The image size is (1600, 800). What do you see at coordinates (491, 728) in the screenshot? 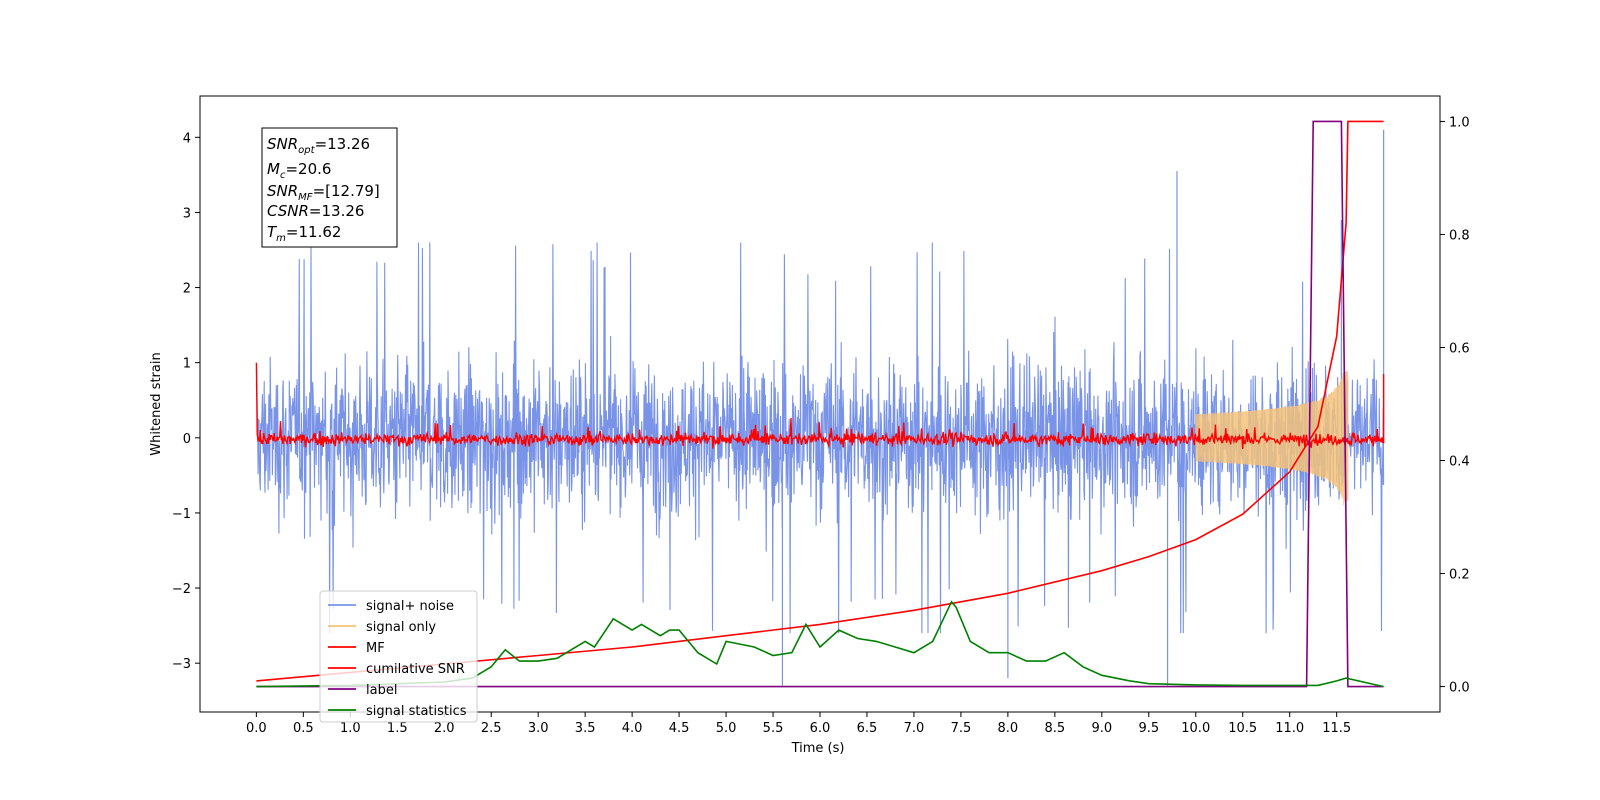
I see `x-tick-label: 2.5` at bounding box center [491, 728].